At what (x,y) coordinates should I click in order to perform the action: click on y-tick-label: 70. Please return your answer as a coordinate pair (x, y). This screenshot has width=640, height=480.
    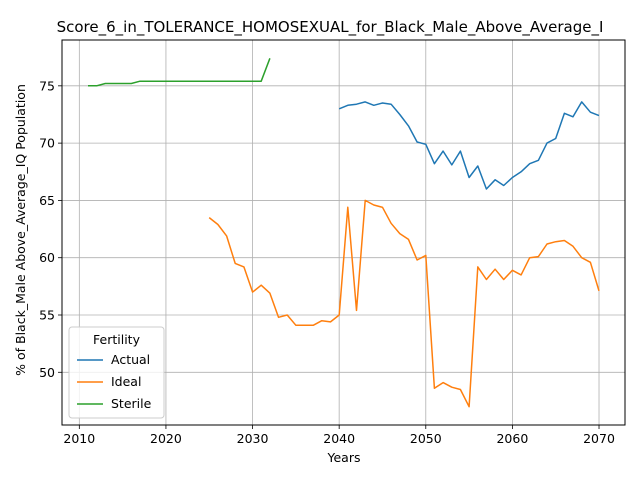
    Looking at the image, I should click on (47, 143).